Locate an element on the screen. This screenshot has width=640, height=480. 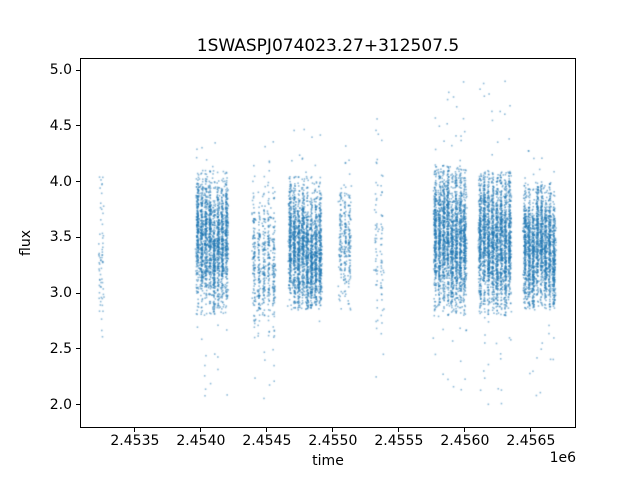
x-tick-label: 2.4540 is located at coordinates (201, 441).